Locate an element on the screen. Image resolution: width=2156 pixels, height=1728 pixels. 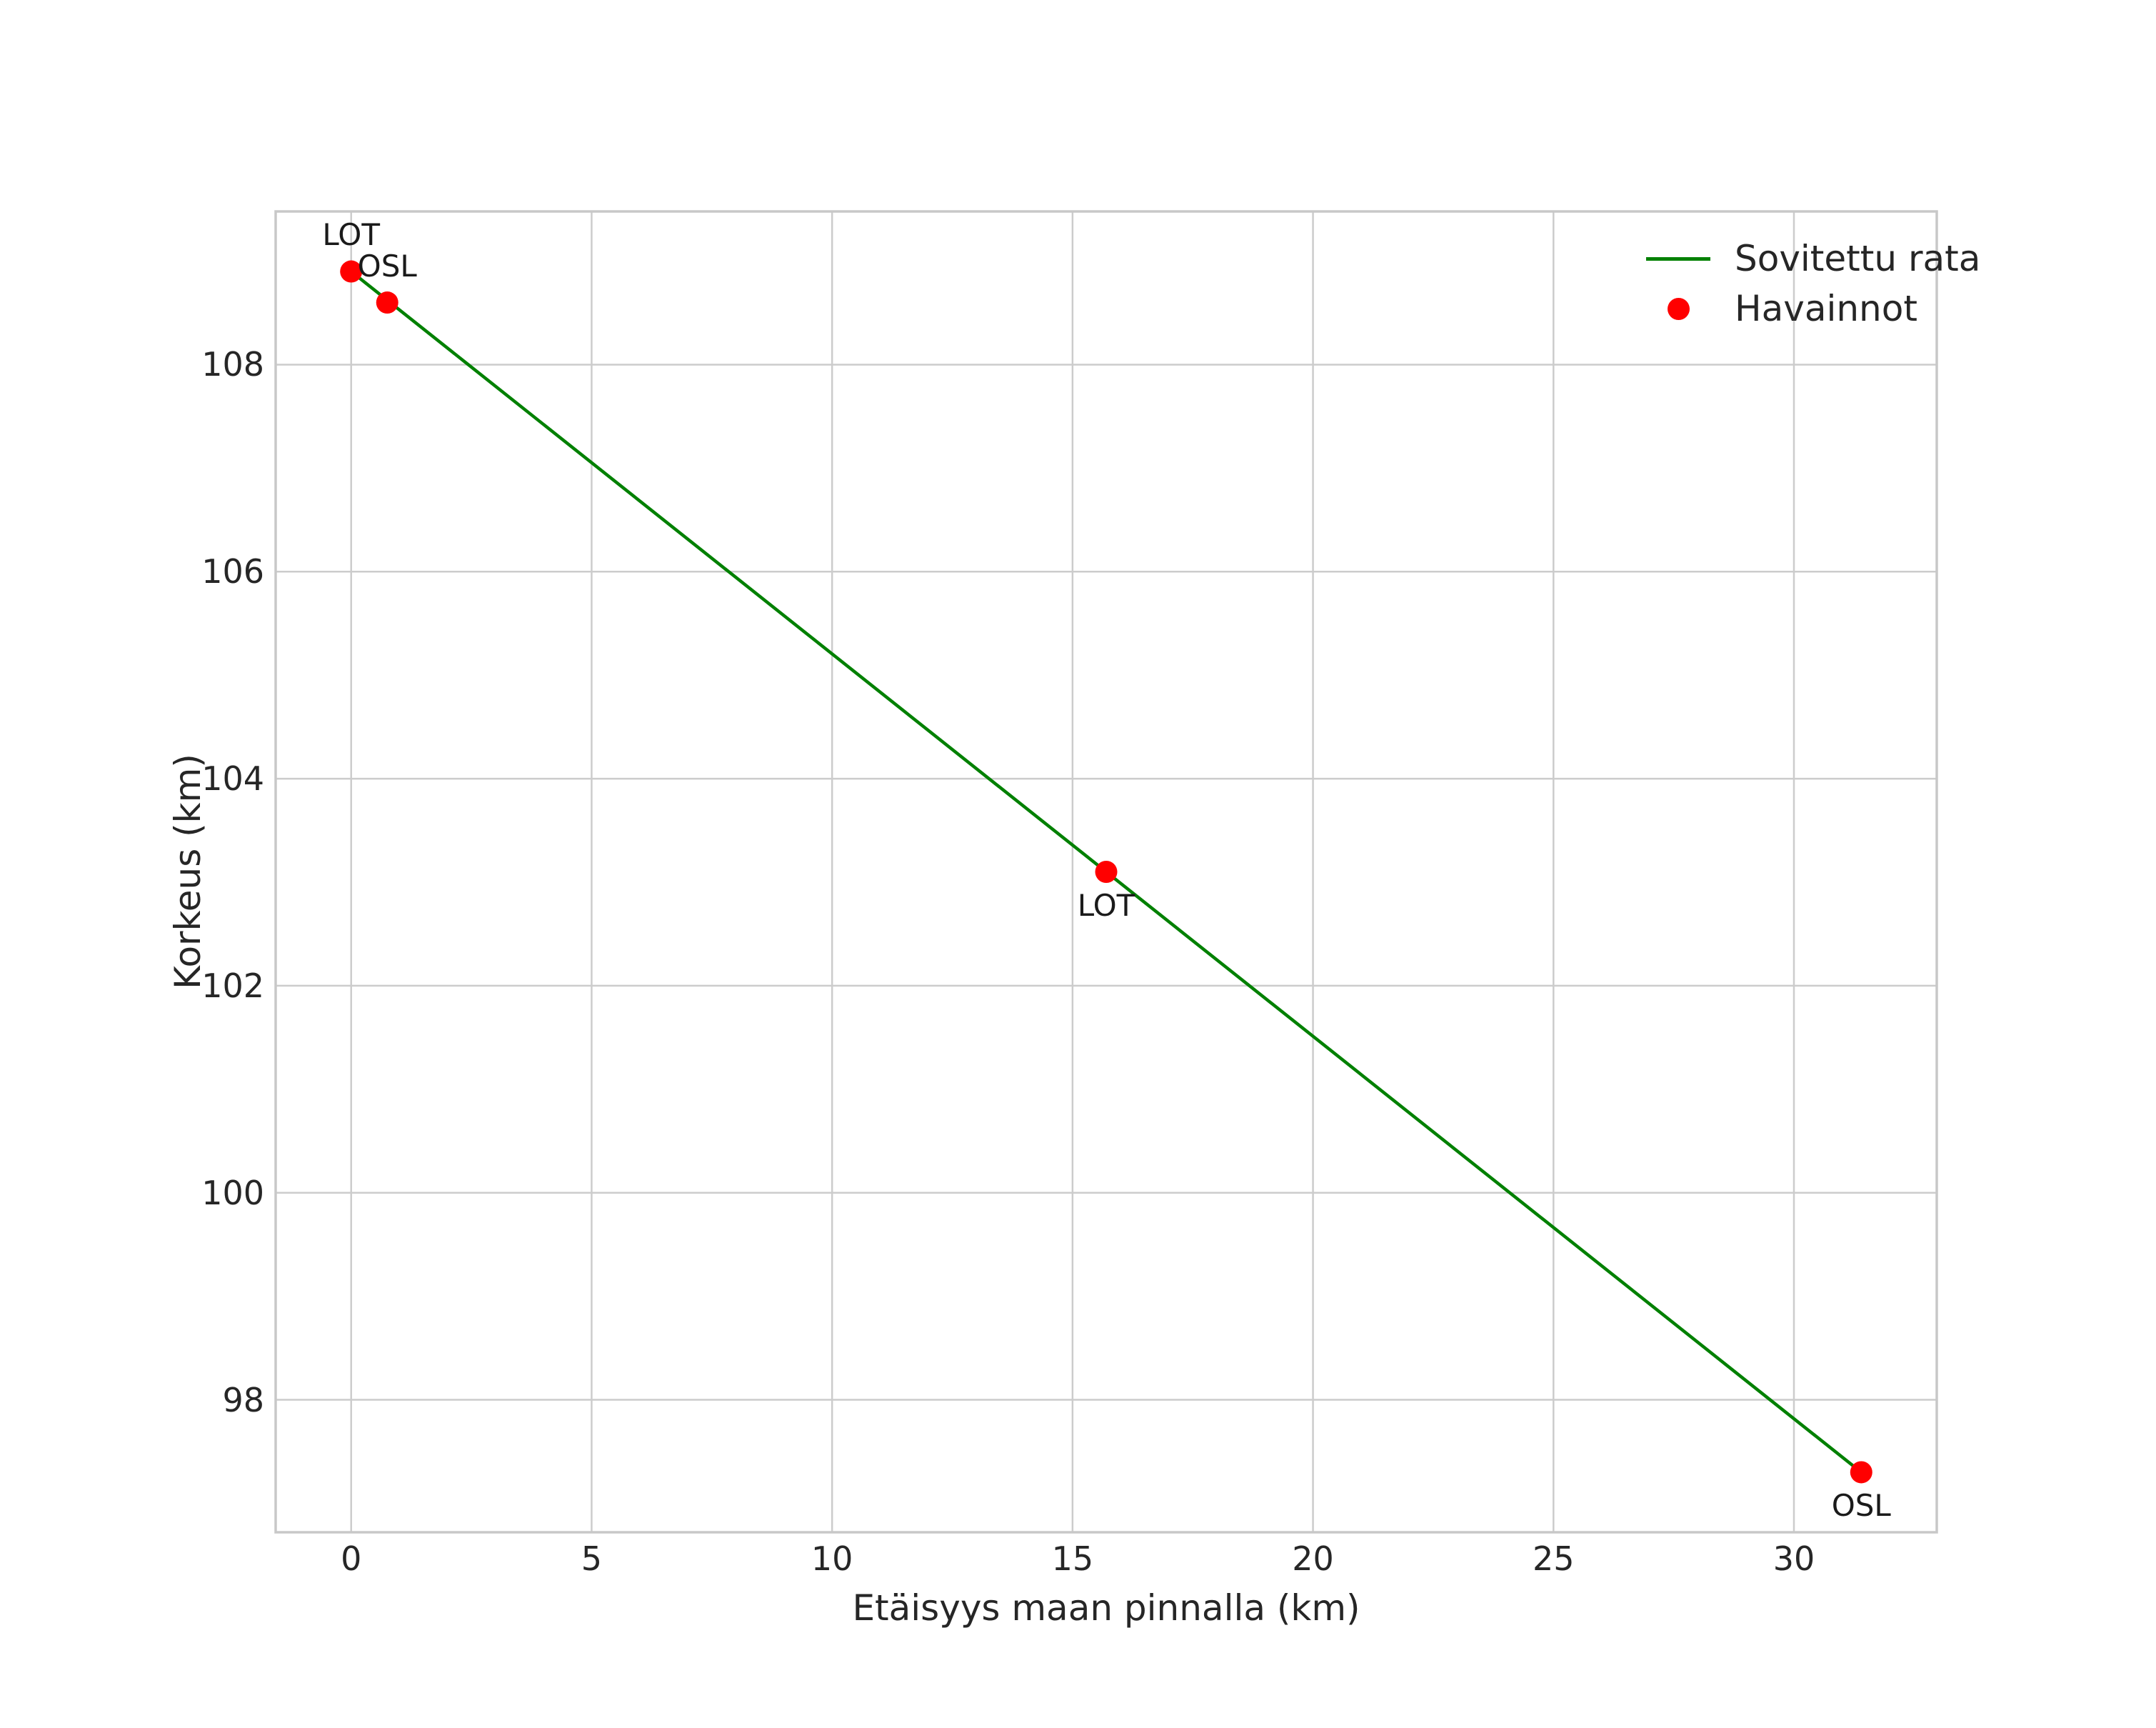
x-tick-label: 0 is located at coordinates (352, 1558).